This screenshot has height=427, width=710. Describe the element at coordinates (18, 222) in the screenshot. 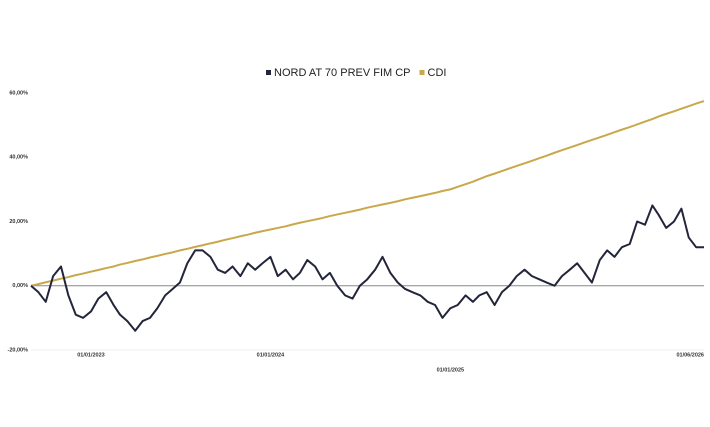

I see `y-tick-label: 20,00%` at that location.